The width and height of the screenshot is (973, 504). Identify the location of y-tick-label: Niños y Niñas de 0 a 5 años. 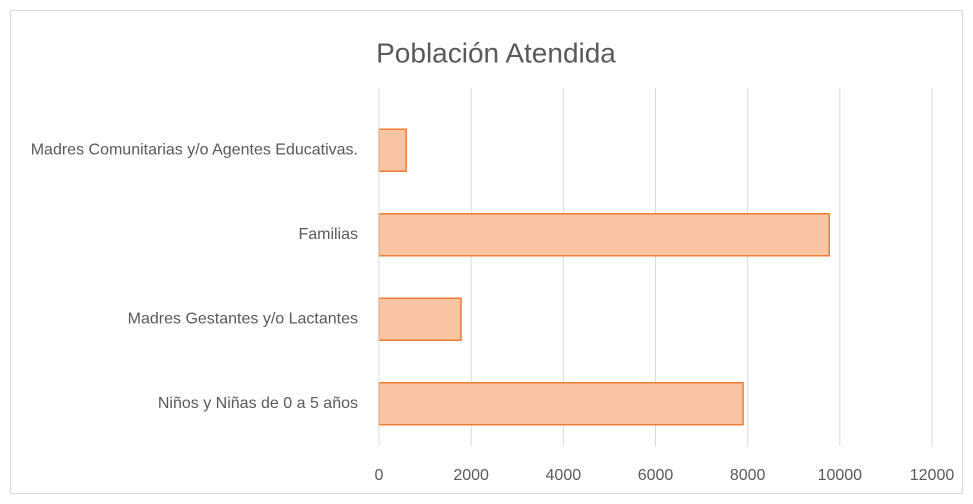
(258, 403).